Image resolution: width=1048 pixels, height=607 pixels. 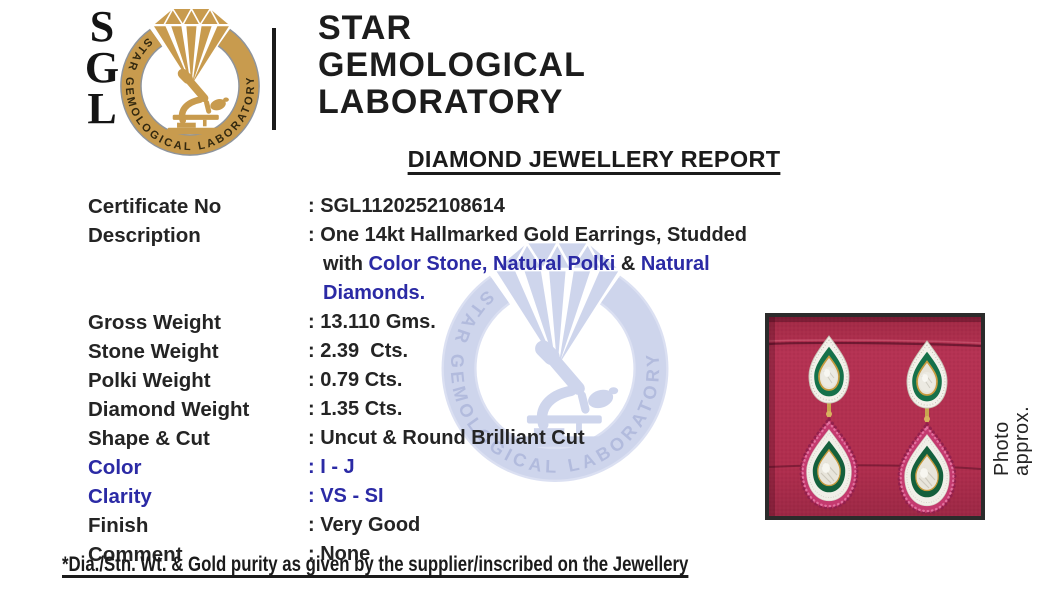 What do you see at coordinates (120, 496) in the screenshot?
I see `field-label-clarity: Clarity` at bounding box center [120, 496].